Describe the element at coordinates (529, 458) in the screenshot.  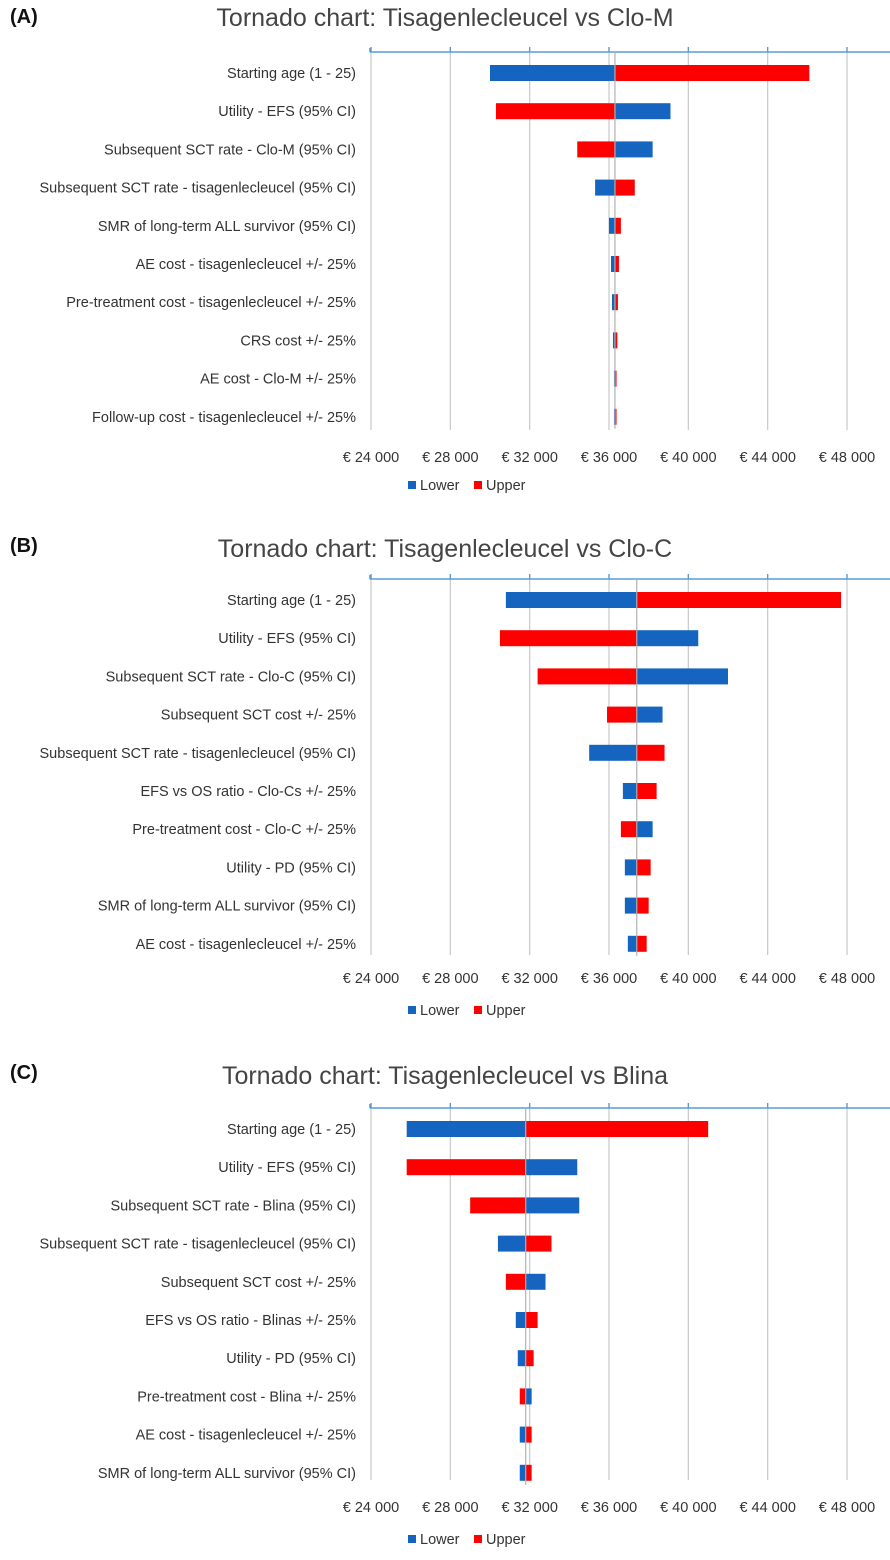
I see `tick-label: € 32 000` at that location.